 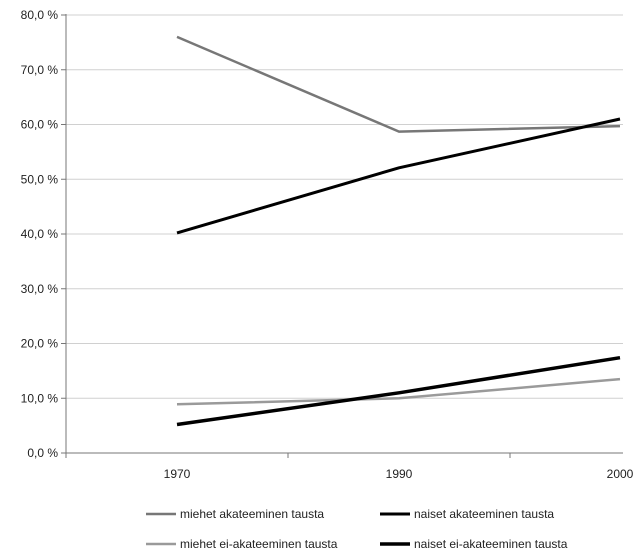 What do you see at coordinates (40, 125) in the screenshot?
I see `y-tick-label: 60,0 %` at bounding box center [40, 125].